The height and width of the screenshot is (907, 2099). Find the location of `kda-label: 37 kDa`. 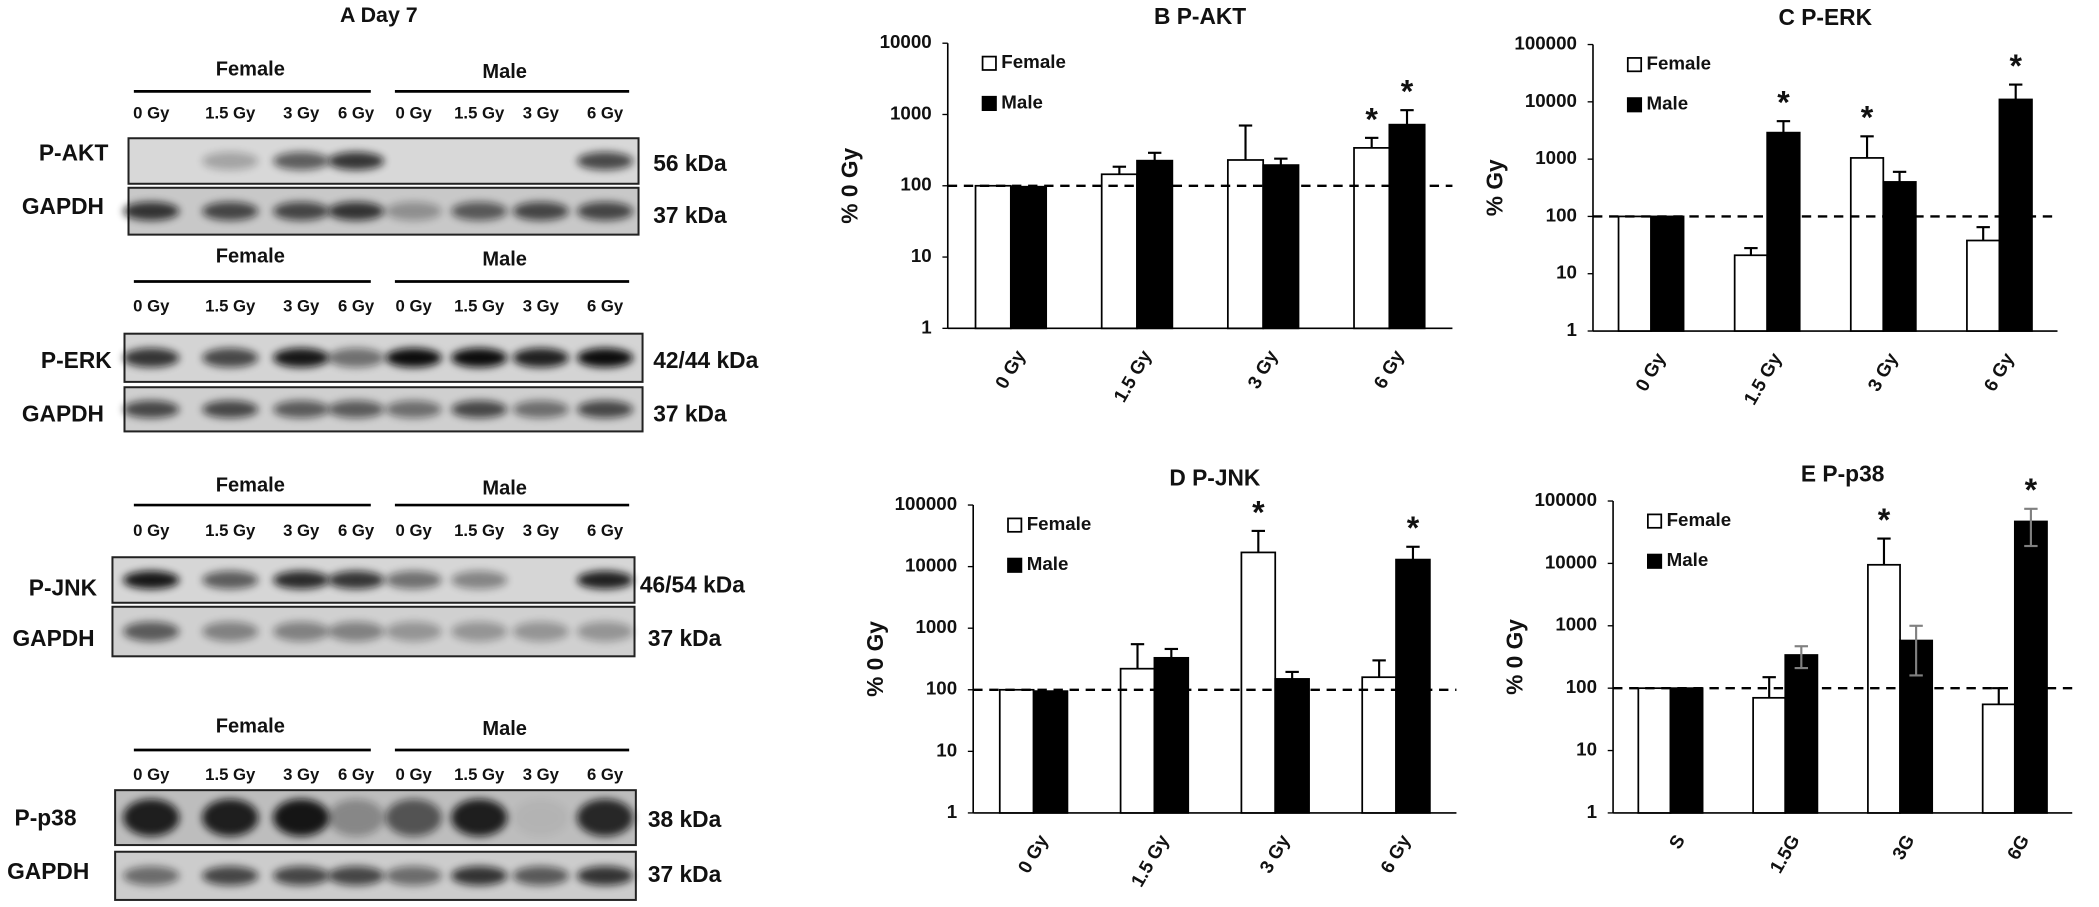

kda-label: 37 kDa is located at coordinates (690, 215).